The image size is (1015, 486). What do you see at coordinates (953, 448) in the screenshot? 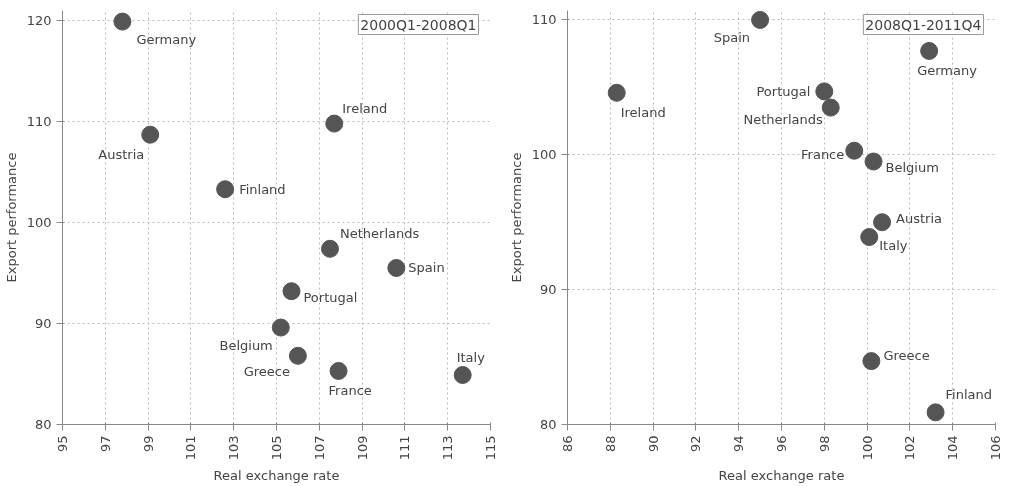
I see `x-tick-label: 104` at bounding box center [953, 448].